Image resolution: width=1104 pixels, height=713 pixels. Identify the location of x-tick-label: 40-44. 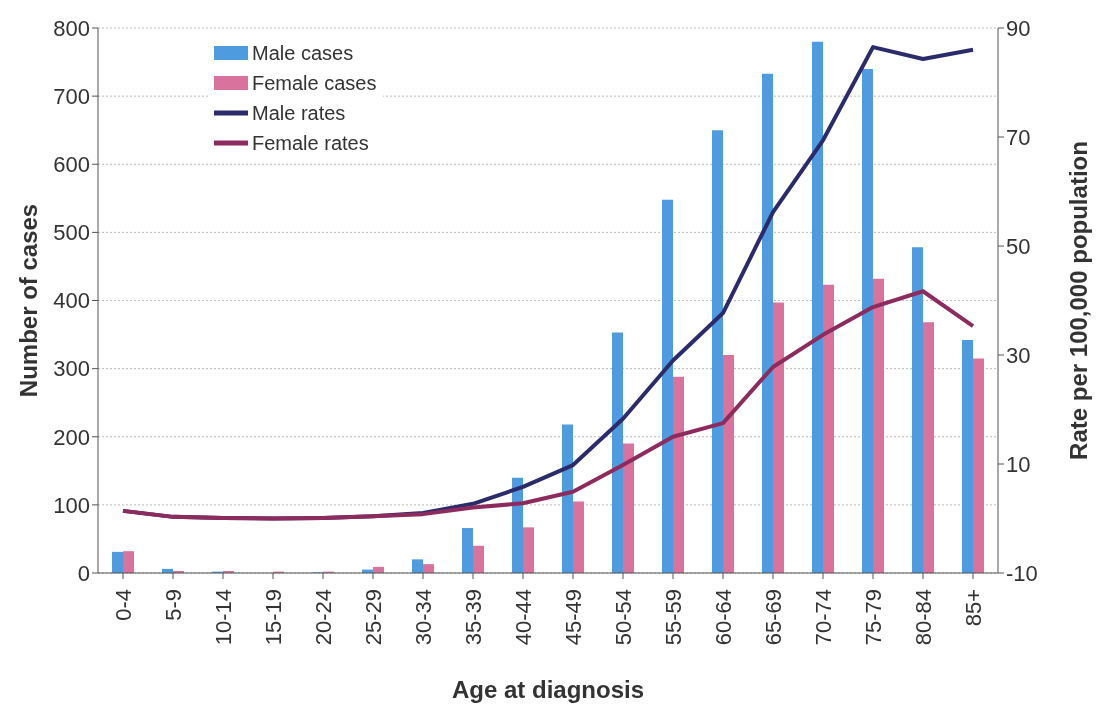
(523, 617).